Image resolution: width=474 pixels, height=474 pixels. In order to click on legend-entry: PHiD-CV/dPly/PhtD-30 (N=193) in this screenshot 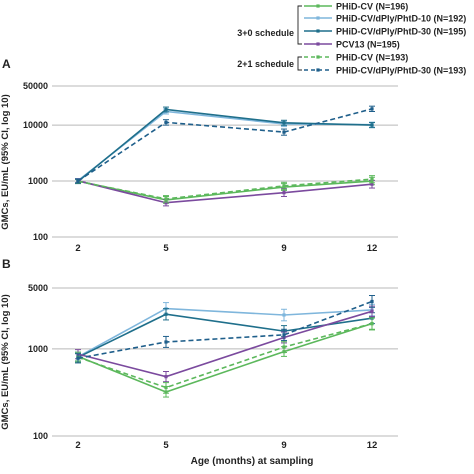, I will do `click(401, 71)`.